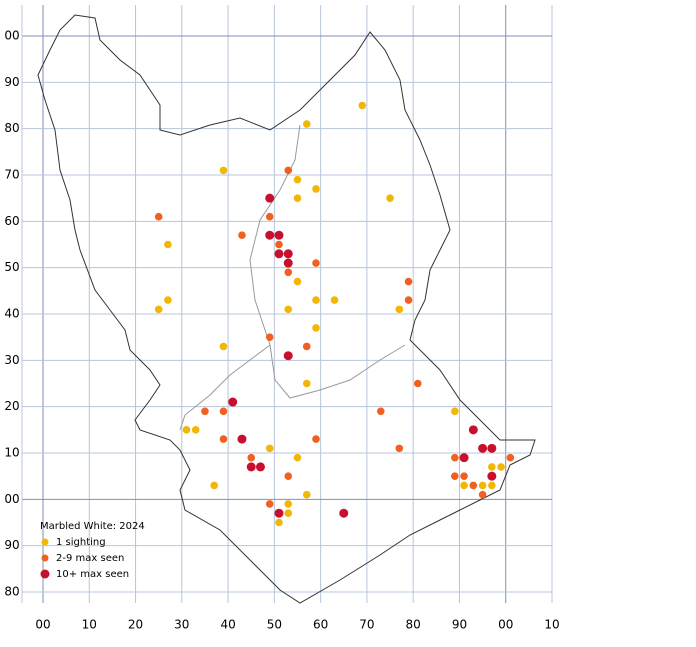  I want to click on y-tick-label: 50, so click(11, 267).